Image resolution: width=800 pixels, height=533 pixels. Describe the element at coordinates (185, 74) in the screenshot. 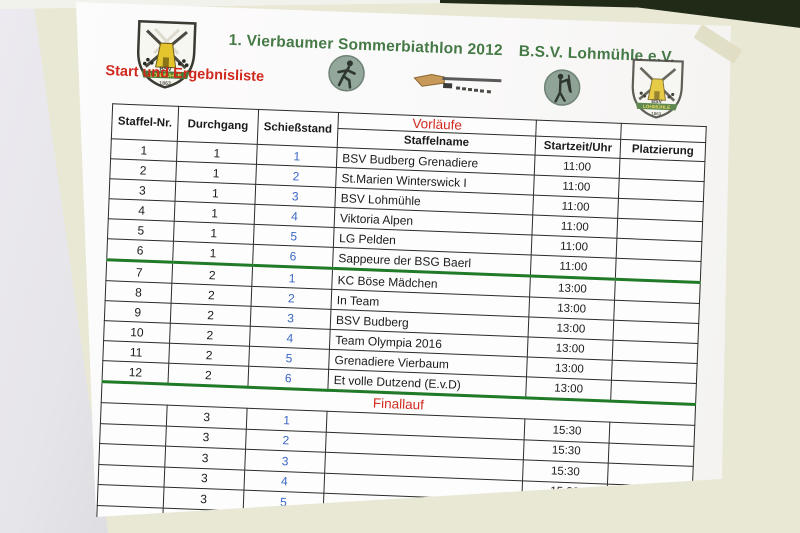

I see `start-result-list-label: Start und Ergebnisliste` at that location.